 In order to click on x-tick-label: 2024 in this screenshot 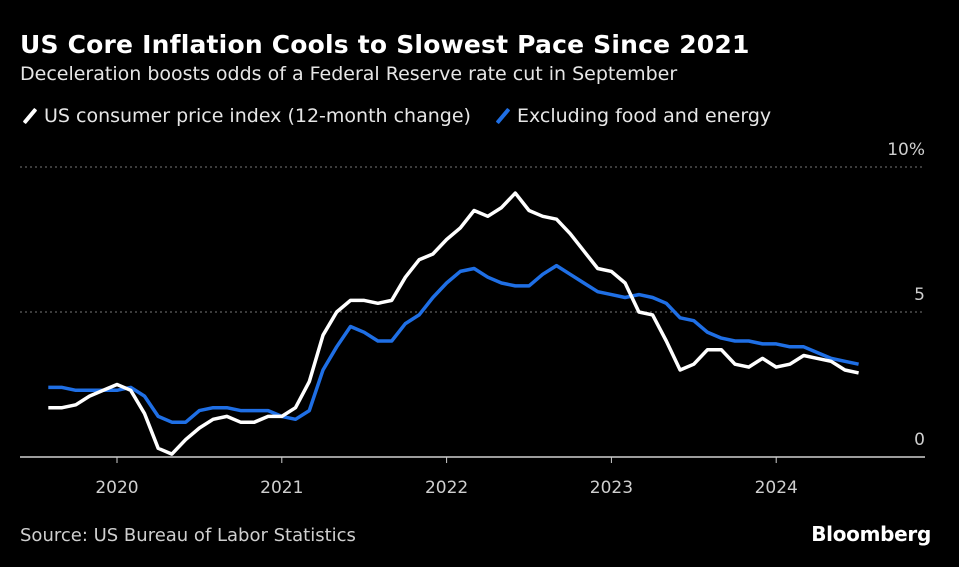, I will do `click(776, 488)`.